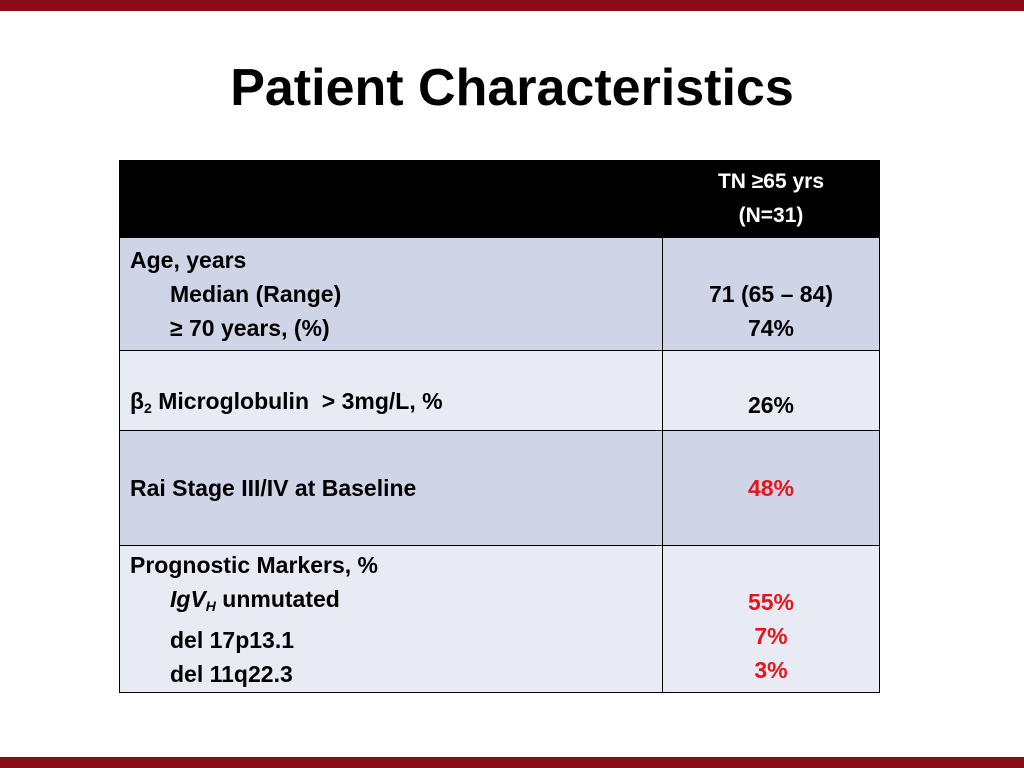 Image resolution: width=1024 pixels, height=768 pixels. Describe the element at coordinates (256, 294) in the screenshot. I see `age-median-label: Median (Range)` at that location.